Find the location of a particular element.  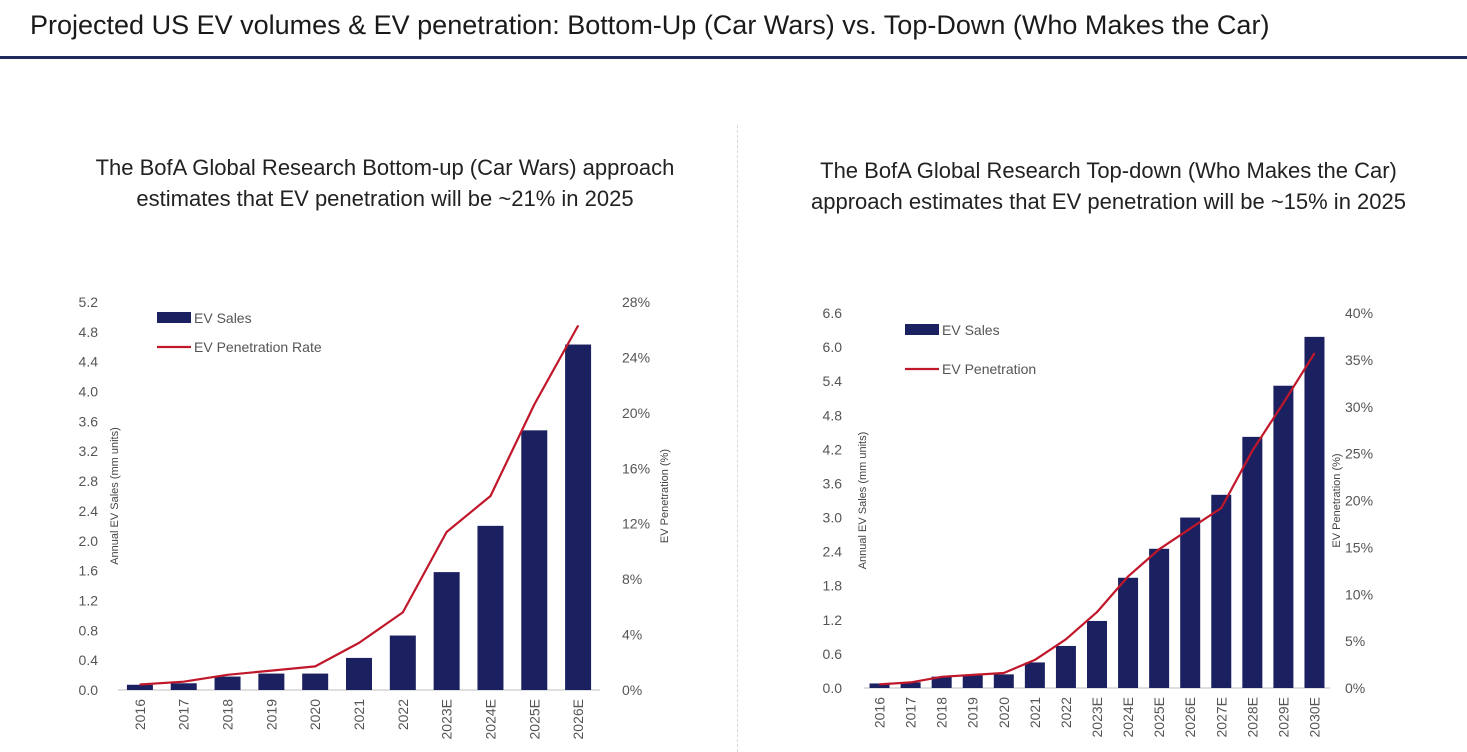

chart-2-y-tick-label: 5.4 is located at coordinates (833, 381).